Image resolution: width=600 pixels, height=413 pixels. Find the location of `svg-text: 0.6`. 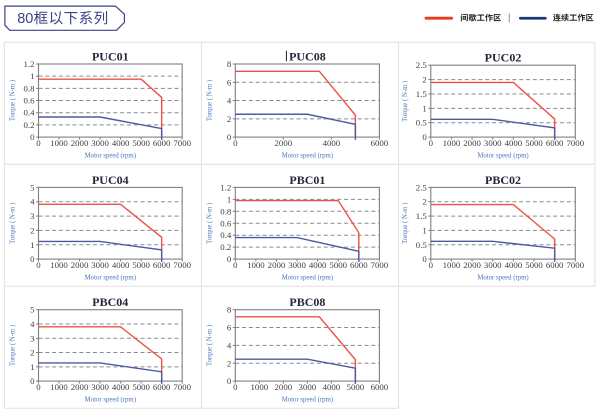

svg-text: 0.6 is located at coordinates (226, 223).